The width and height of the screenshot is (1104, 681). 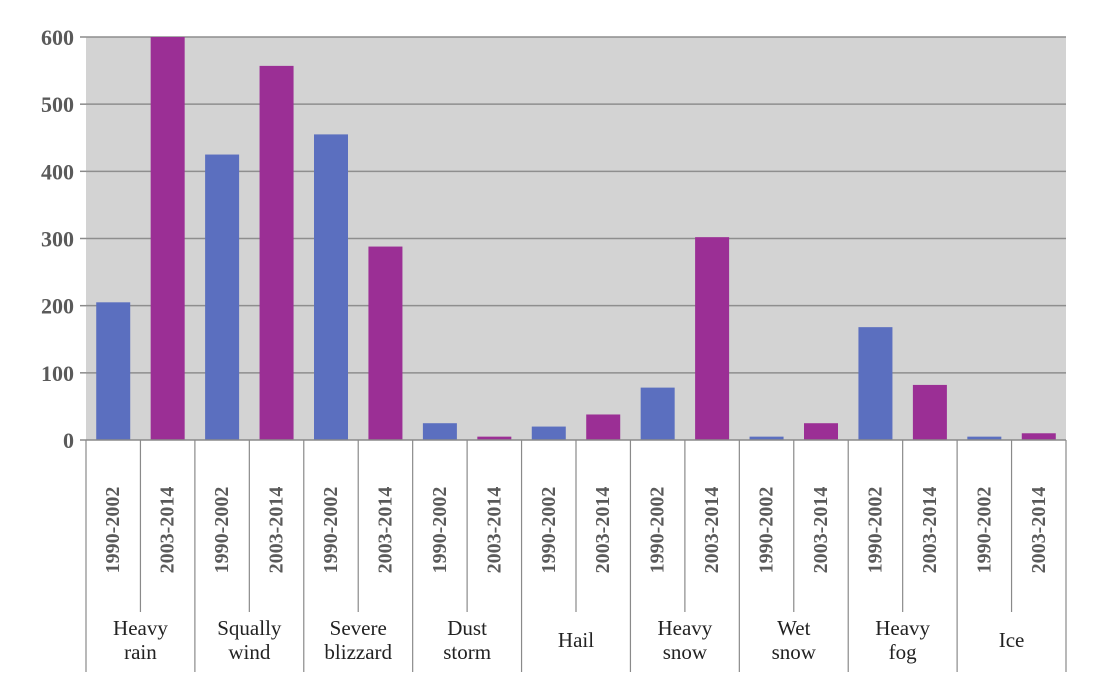 What do you see at coordinates (57, 171) in the screenshot?
I see `y-tick-label: 400` at bounding box center [57, 171].